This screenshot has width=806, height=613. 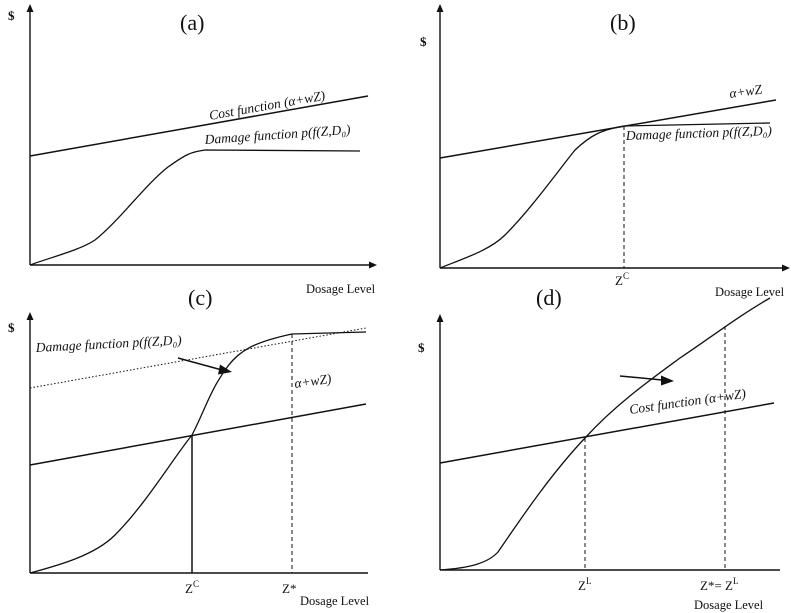 I want to click on panel-a-cost-label: Cost function (α+wZ), so click(x=267, y=105).